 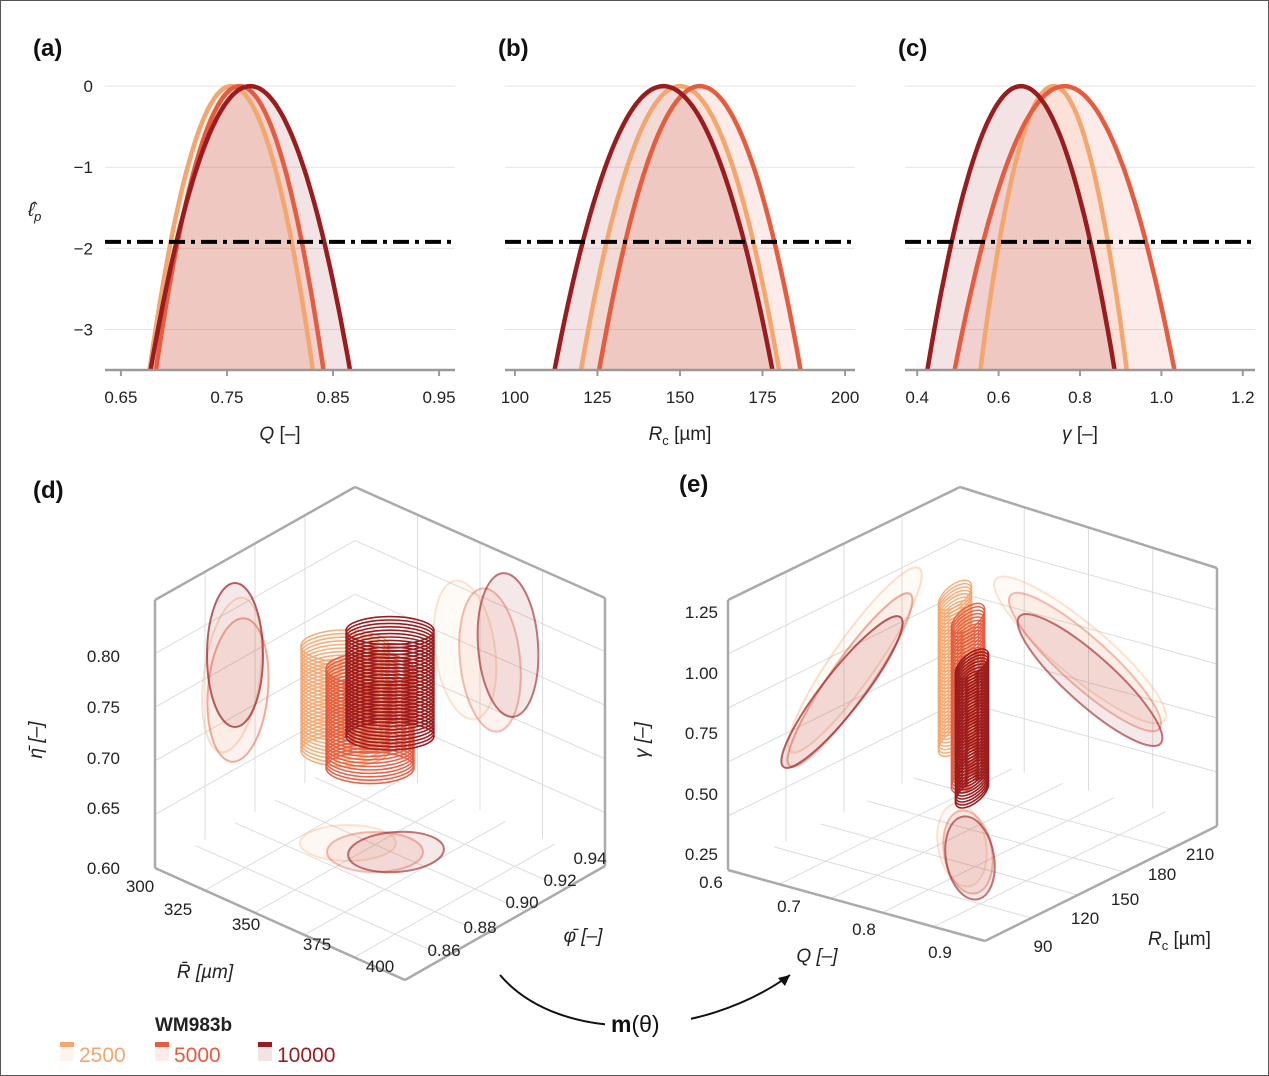 What do you see at coordinates (701, 733) in the screenshot?
I see `v-tick-label: 0.75` at bounding box center [701, 733].